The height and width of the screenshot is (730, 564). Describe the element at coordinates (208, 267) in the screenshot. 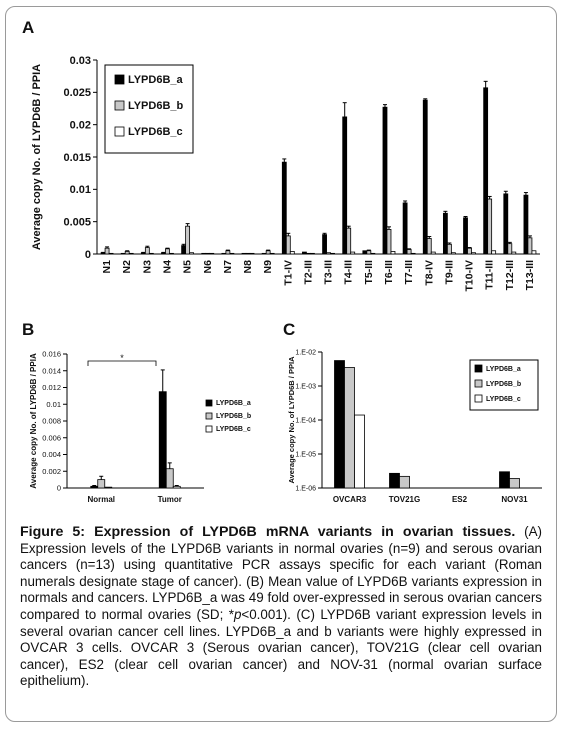

I see `chart-a-category-label: N6` at that location.